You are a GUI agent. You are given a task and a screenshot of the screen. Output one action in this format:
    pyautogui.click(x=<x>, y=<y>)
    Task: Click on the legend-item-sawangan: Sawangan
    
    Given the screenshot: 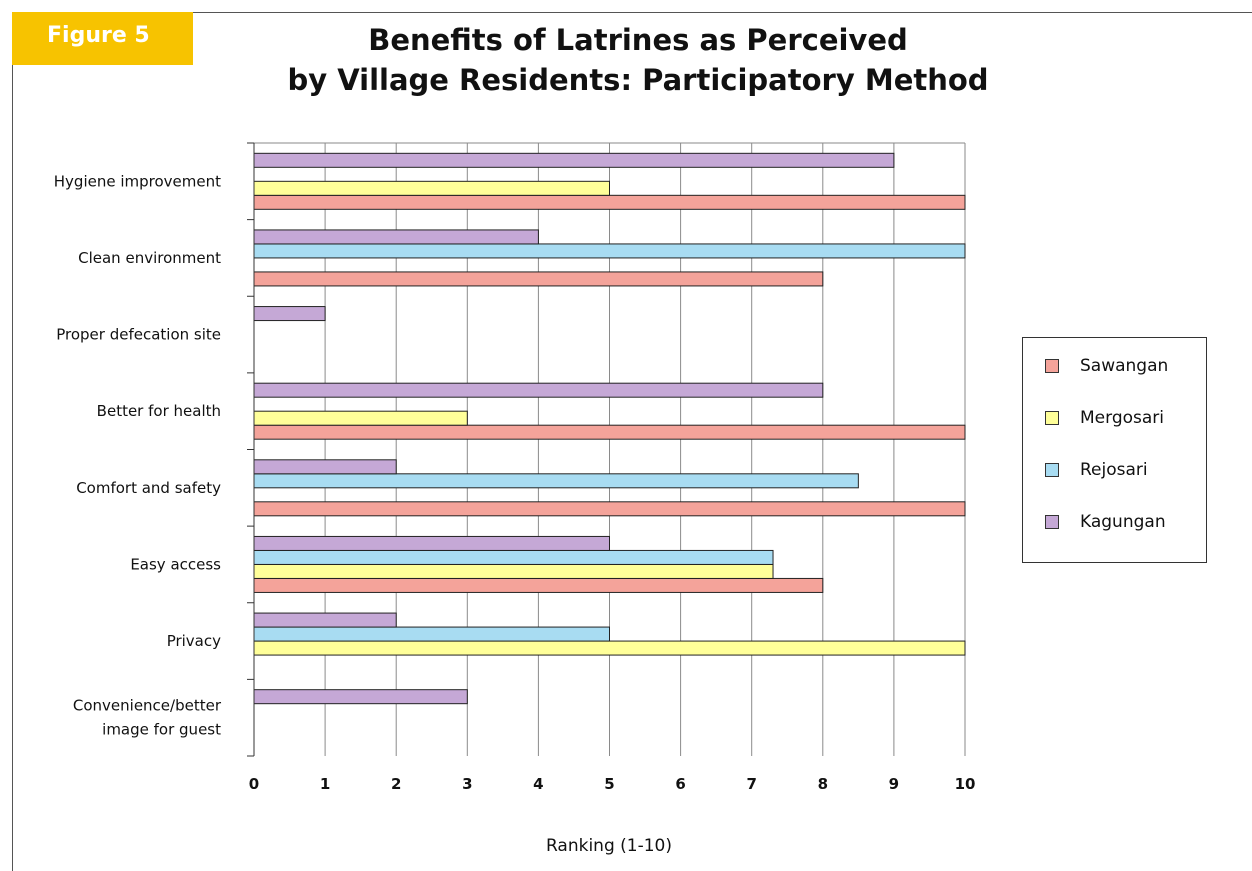 What is the action you would take?
    pyautogui.click(x=1106, y=366)
    